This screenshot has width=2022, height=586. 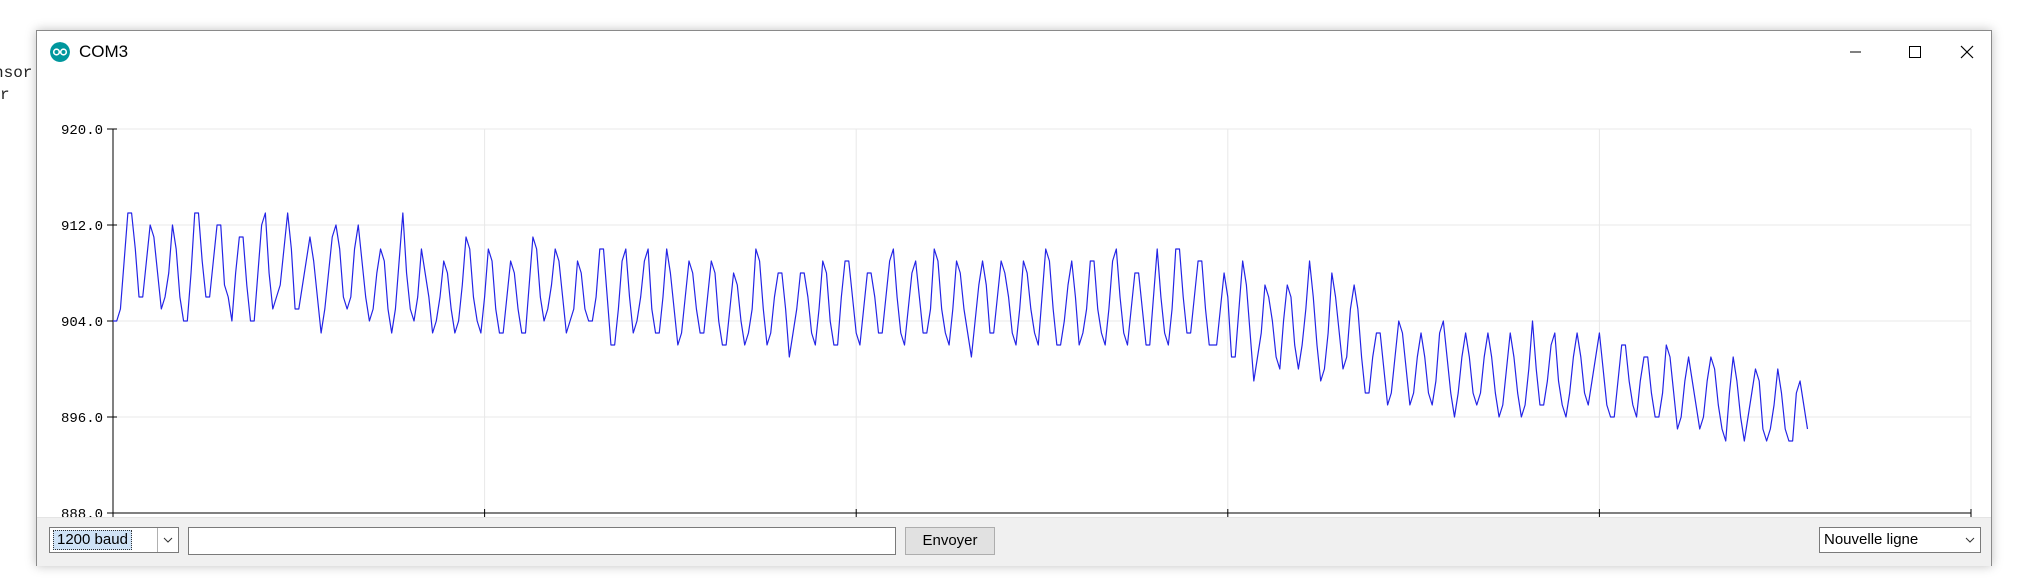 I want to click on maximize-icon, so click(x=1915, y=52).